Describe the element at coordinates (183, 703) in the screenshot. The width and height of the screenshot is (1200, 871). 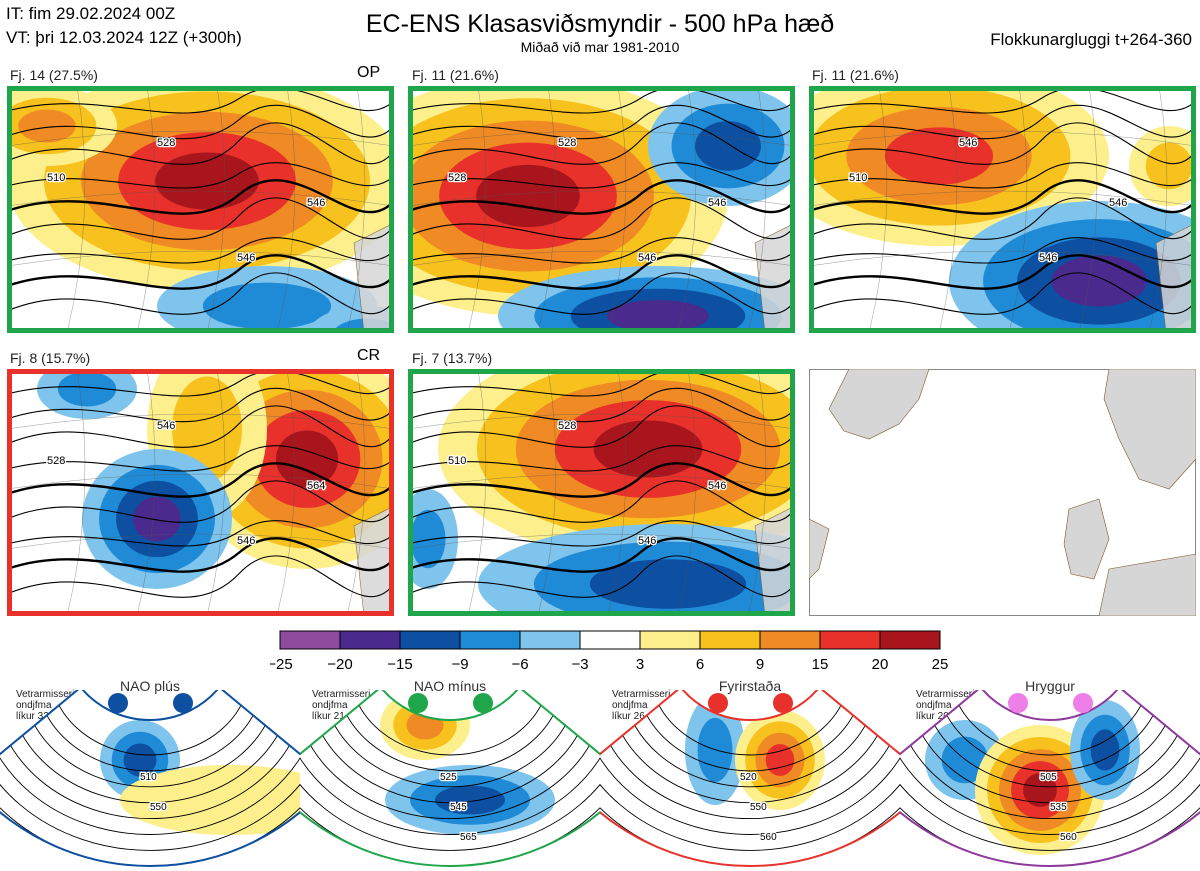
I see `regime-marker-dot` at that location.